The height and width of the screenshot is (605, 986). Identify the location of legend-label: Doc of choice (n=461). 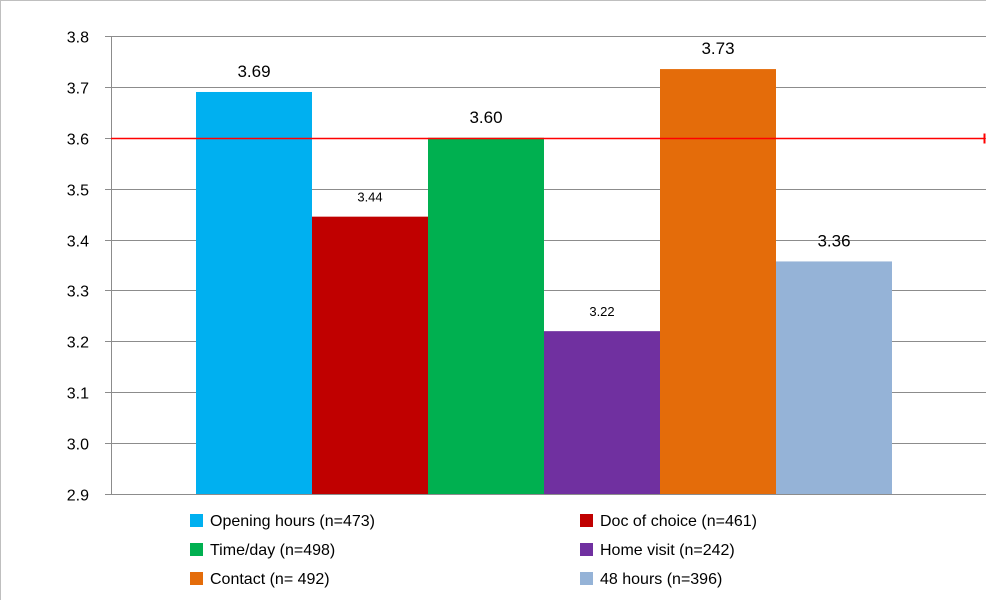
(678, 521).